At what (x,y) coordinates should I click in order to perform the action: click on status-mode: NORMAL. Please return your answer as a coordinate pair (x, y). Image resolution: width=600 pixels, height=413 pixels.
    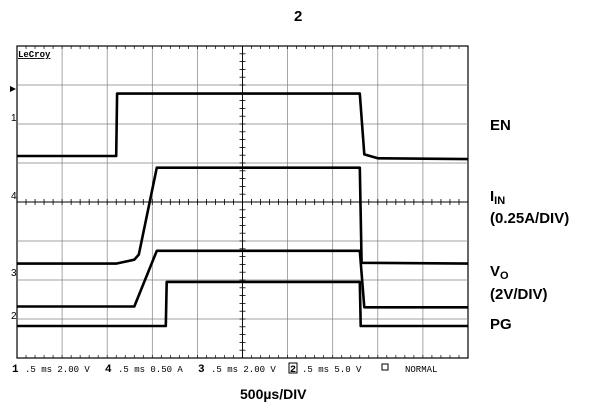
    Looking at the image, I should click on (421, 370).